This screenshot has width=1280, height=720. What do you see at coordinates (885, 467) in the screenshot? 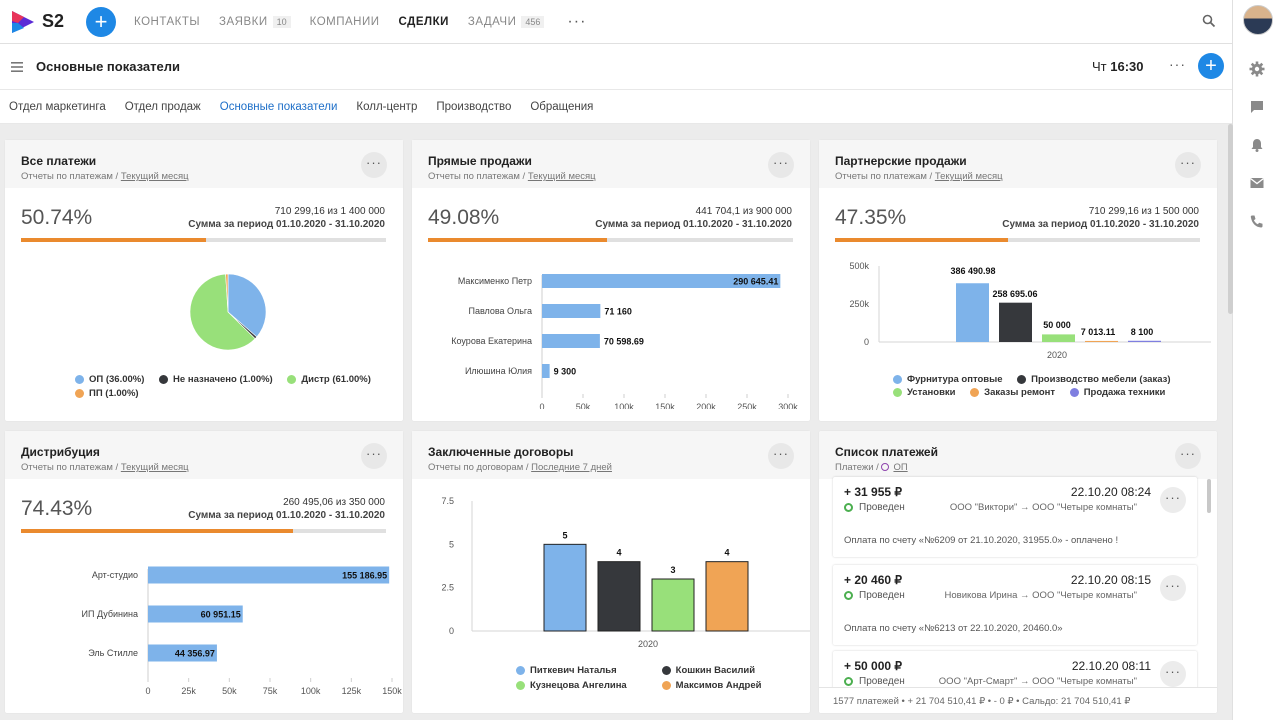
I see `circle-icon` at bounding box center [885, 467].